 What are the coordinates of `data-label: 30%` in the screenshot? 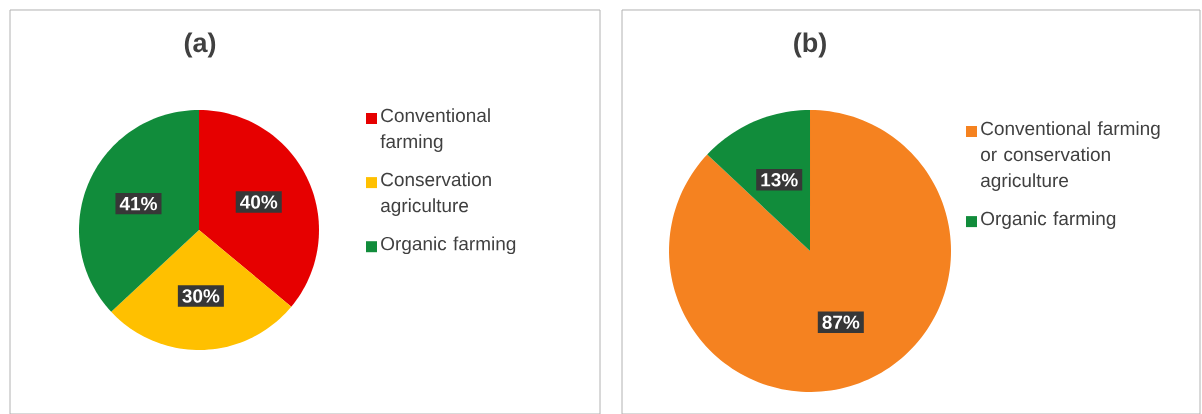 It's located at (201, 295).